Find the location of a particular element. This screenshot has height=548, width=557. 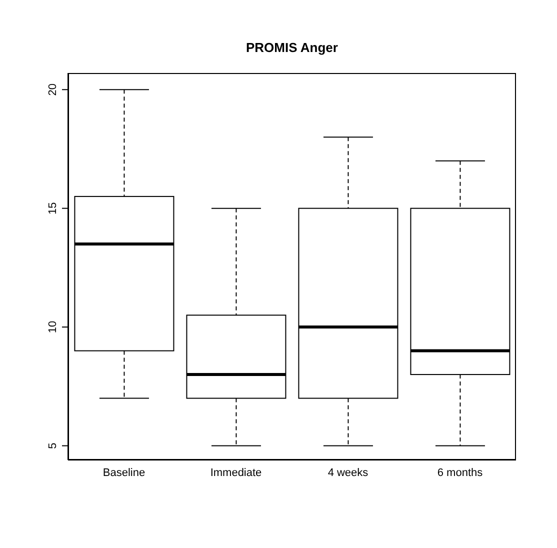

x-tick-label: 6 months is located at coordinates (460, 472).